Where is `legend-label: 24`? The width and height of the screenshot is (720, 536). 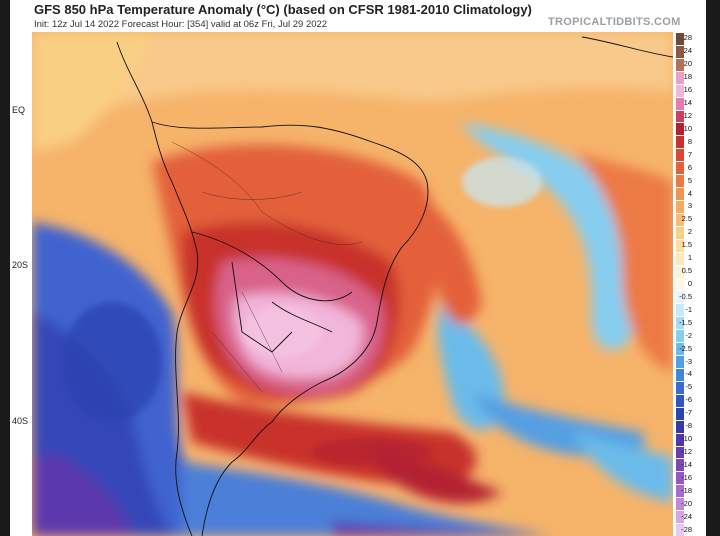
legend-label: 24 is located at coordinates (687, 51).